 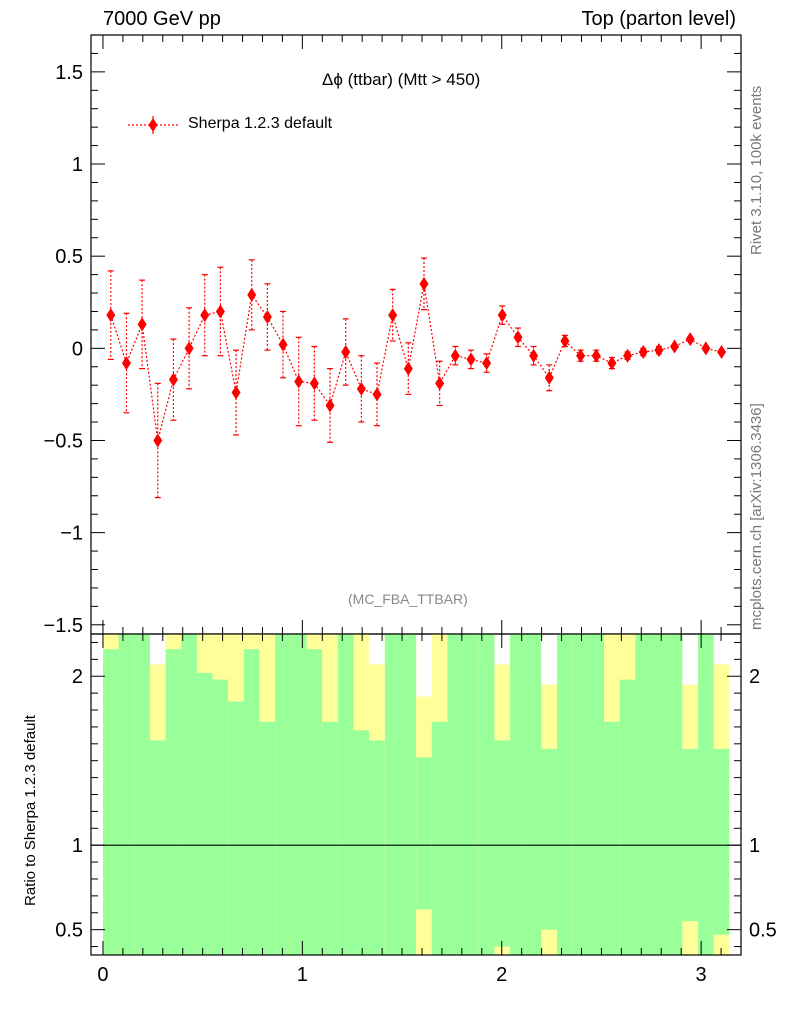 I want to click on plot-title: Δϕ (ttbar) (Mtt > 450), so click(x=401, y=79).